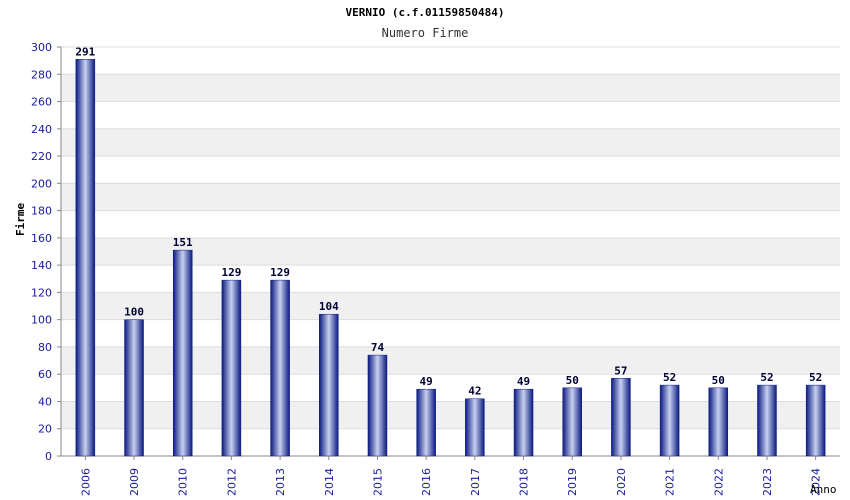 The image size is (850, 500). What do you see at coordinates (329, 482) in the screenshot?
I see `x-tick-label: 2014` at bounding box center [329, 482].